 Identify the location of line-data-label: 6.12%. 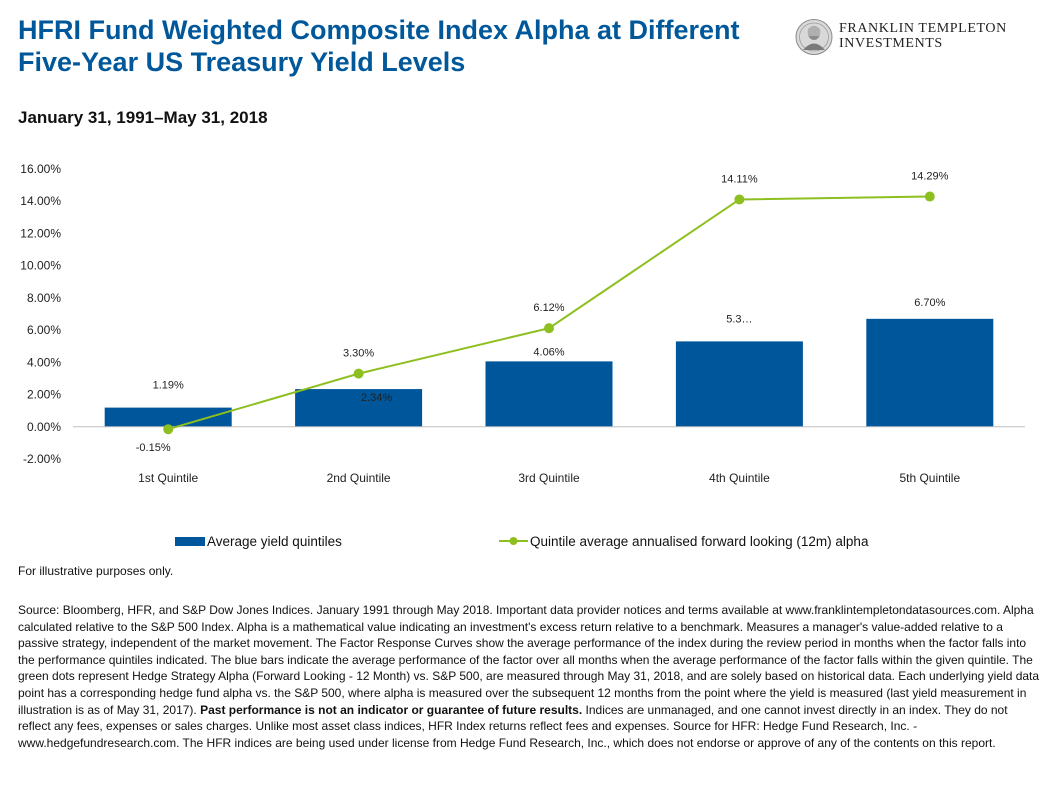
(548, 308).